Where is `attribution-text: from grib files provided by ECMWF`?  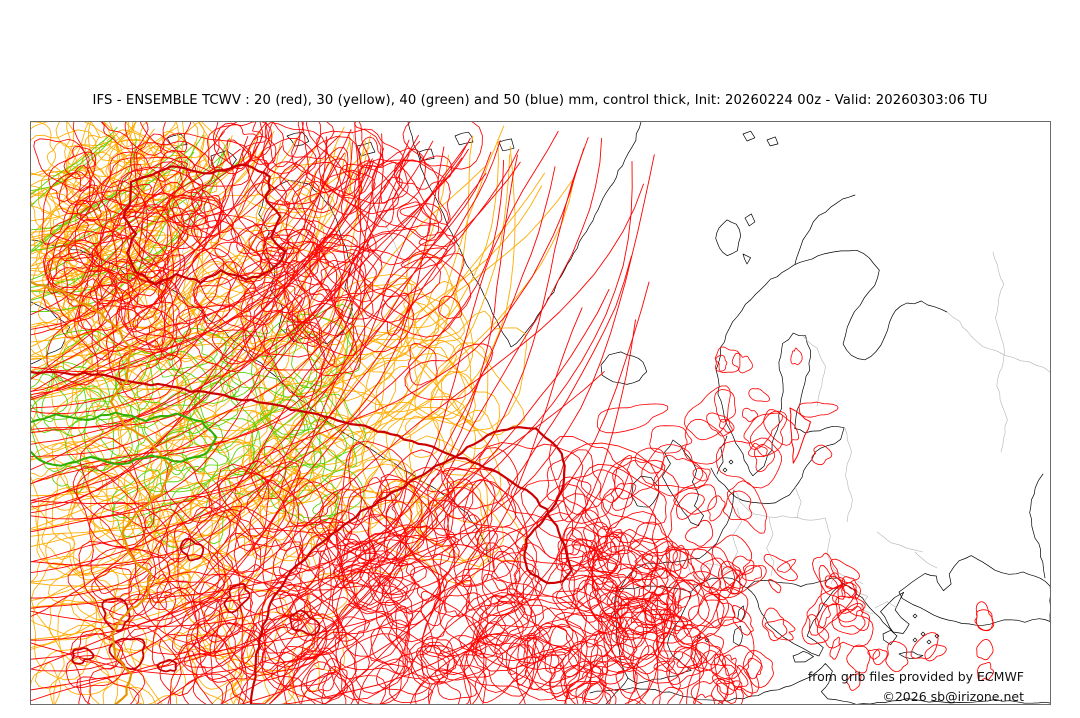 attribution-text: from grib files provided by ECMWF is located at coordinates (915, 676).